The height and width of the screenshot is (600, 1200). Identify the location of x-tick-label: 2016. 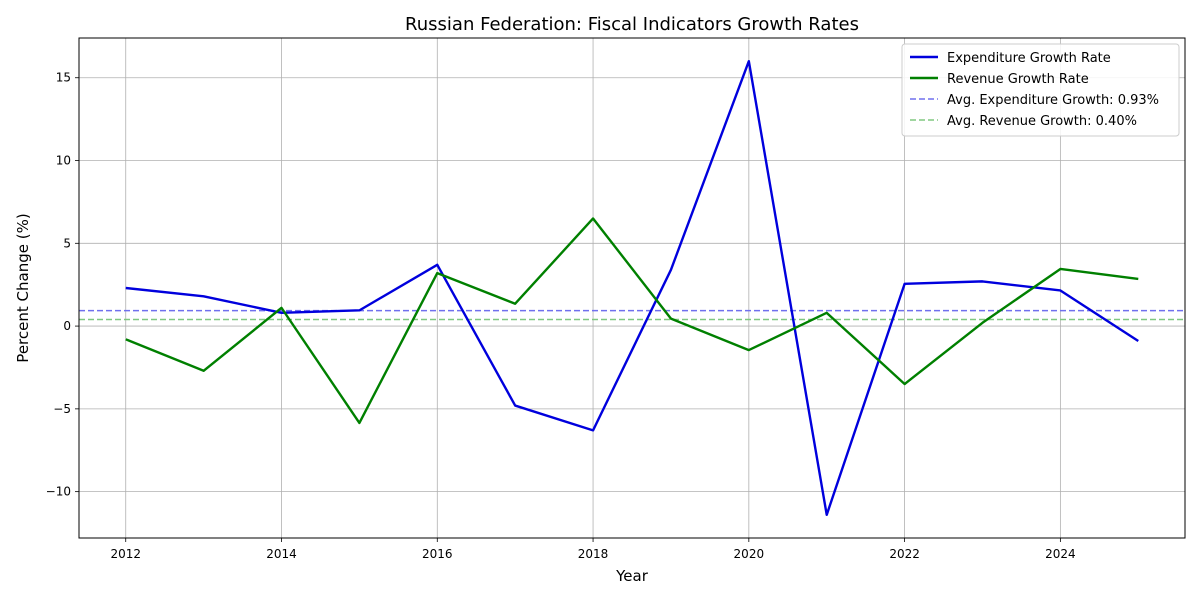
(437, 554).